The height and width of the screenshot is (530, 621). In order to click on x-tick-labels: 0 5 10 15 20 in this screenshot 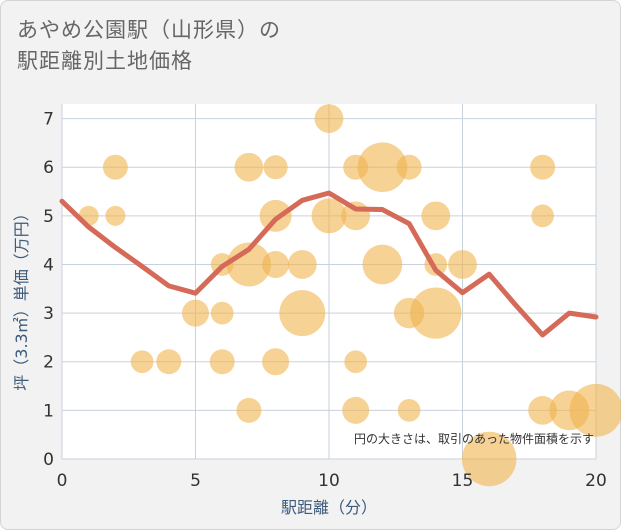, I will do `click(332, 481)`.